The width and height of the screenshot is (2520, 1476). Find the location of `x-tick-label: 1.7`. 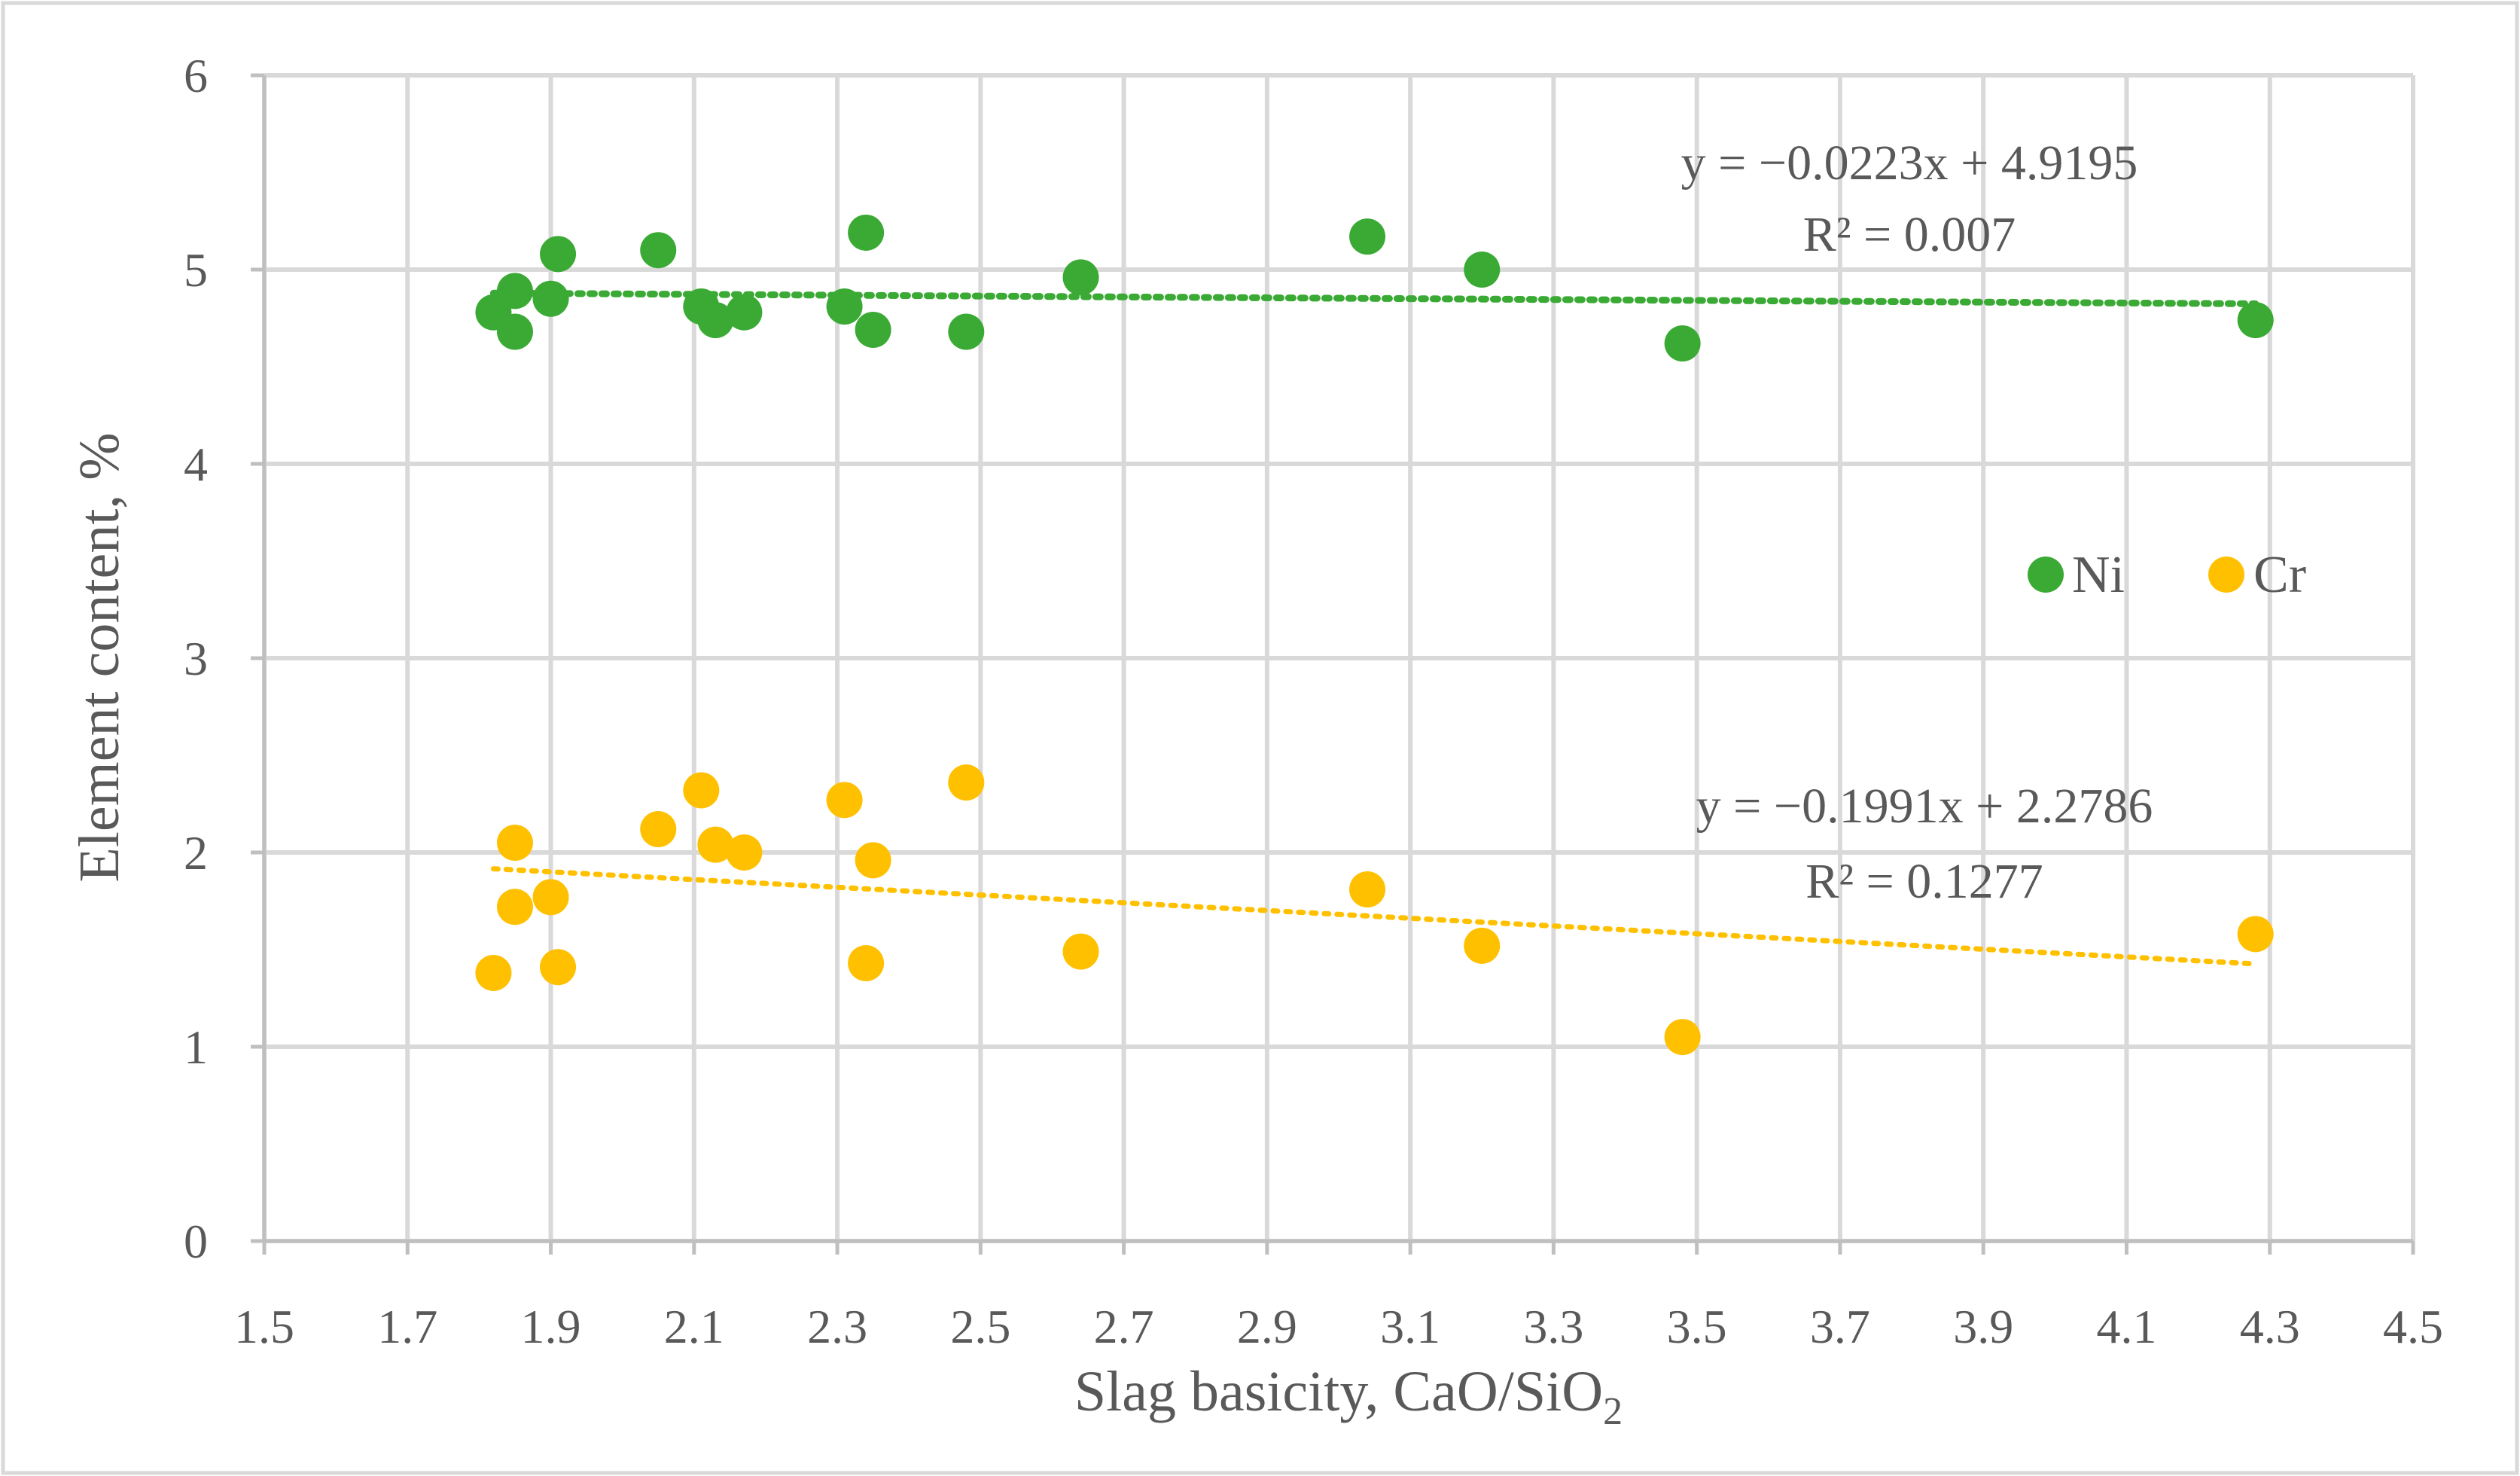

x-tick-label: 1.7 is located at coordinates (407, 1326).